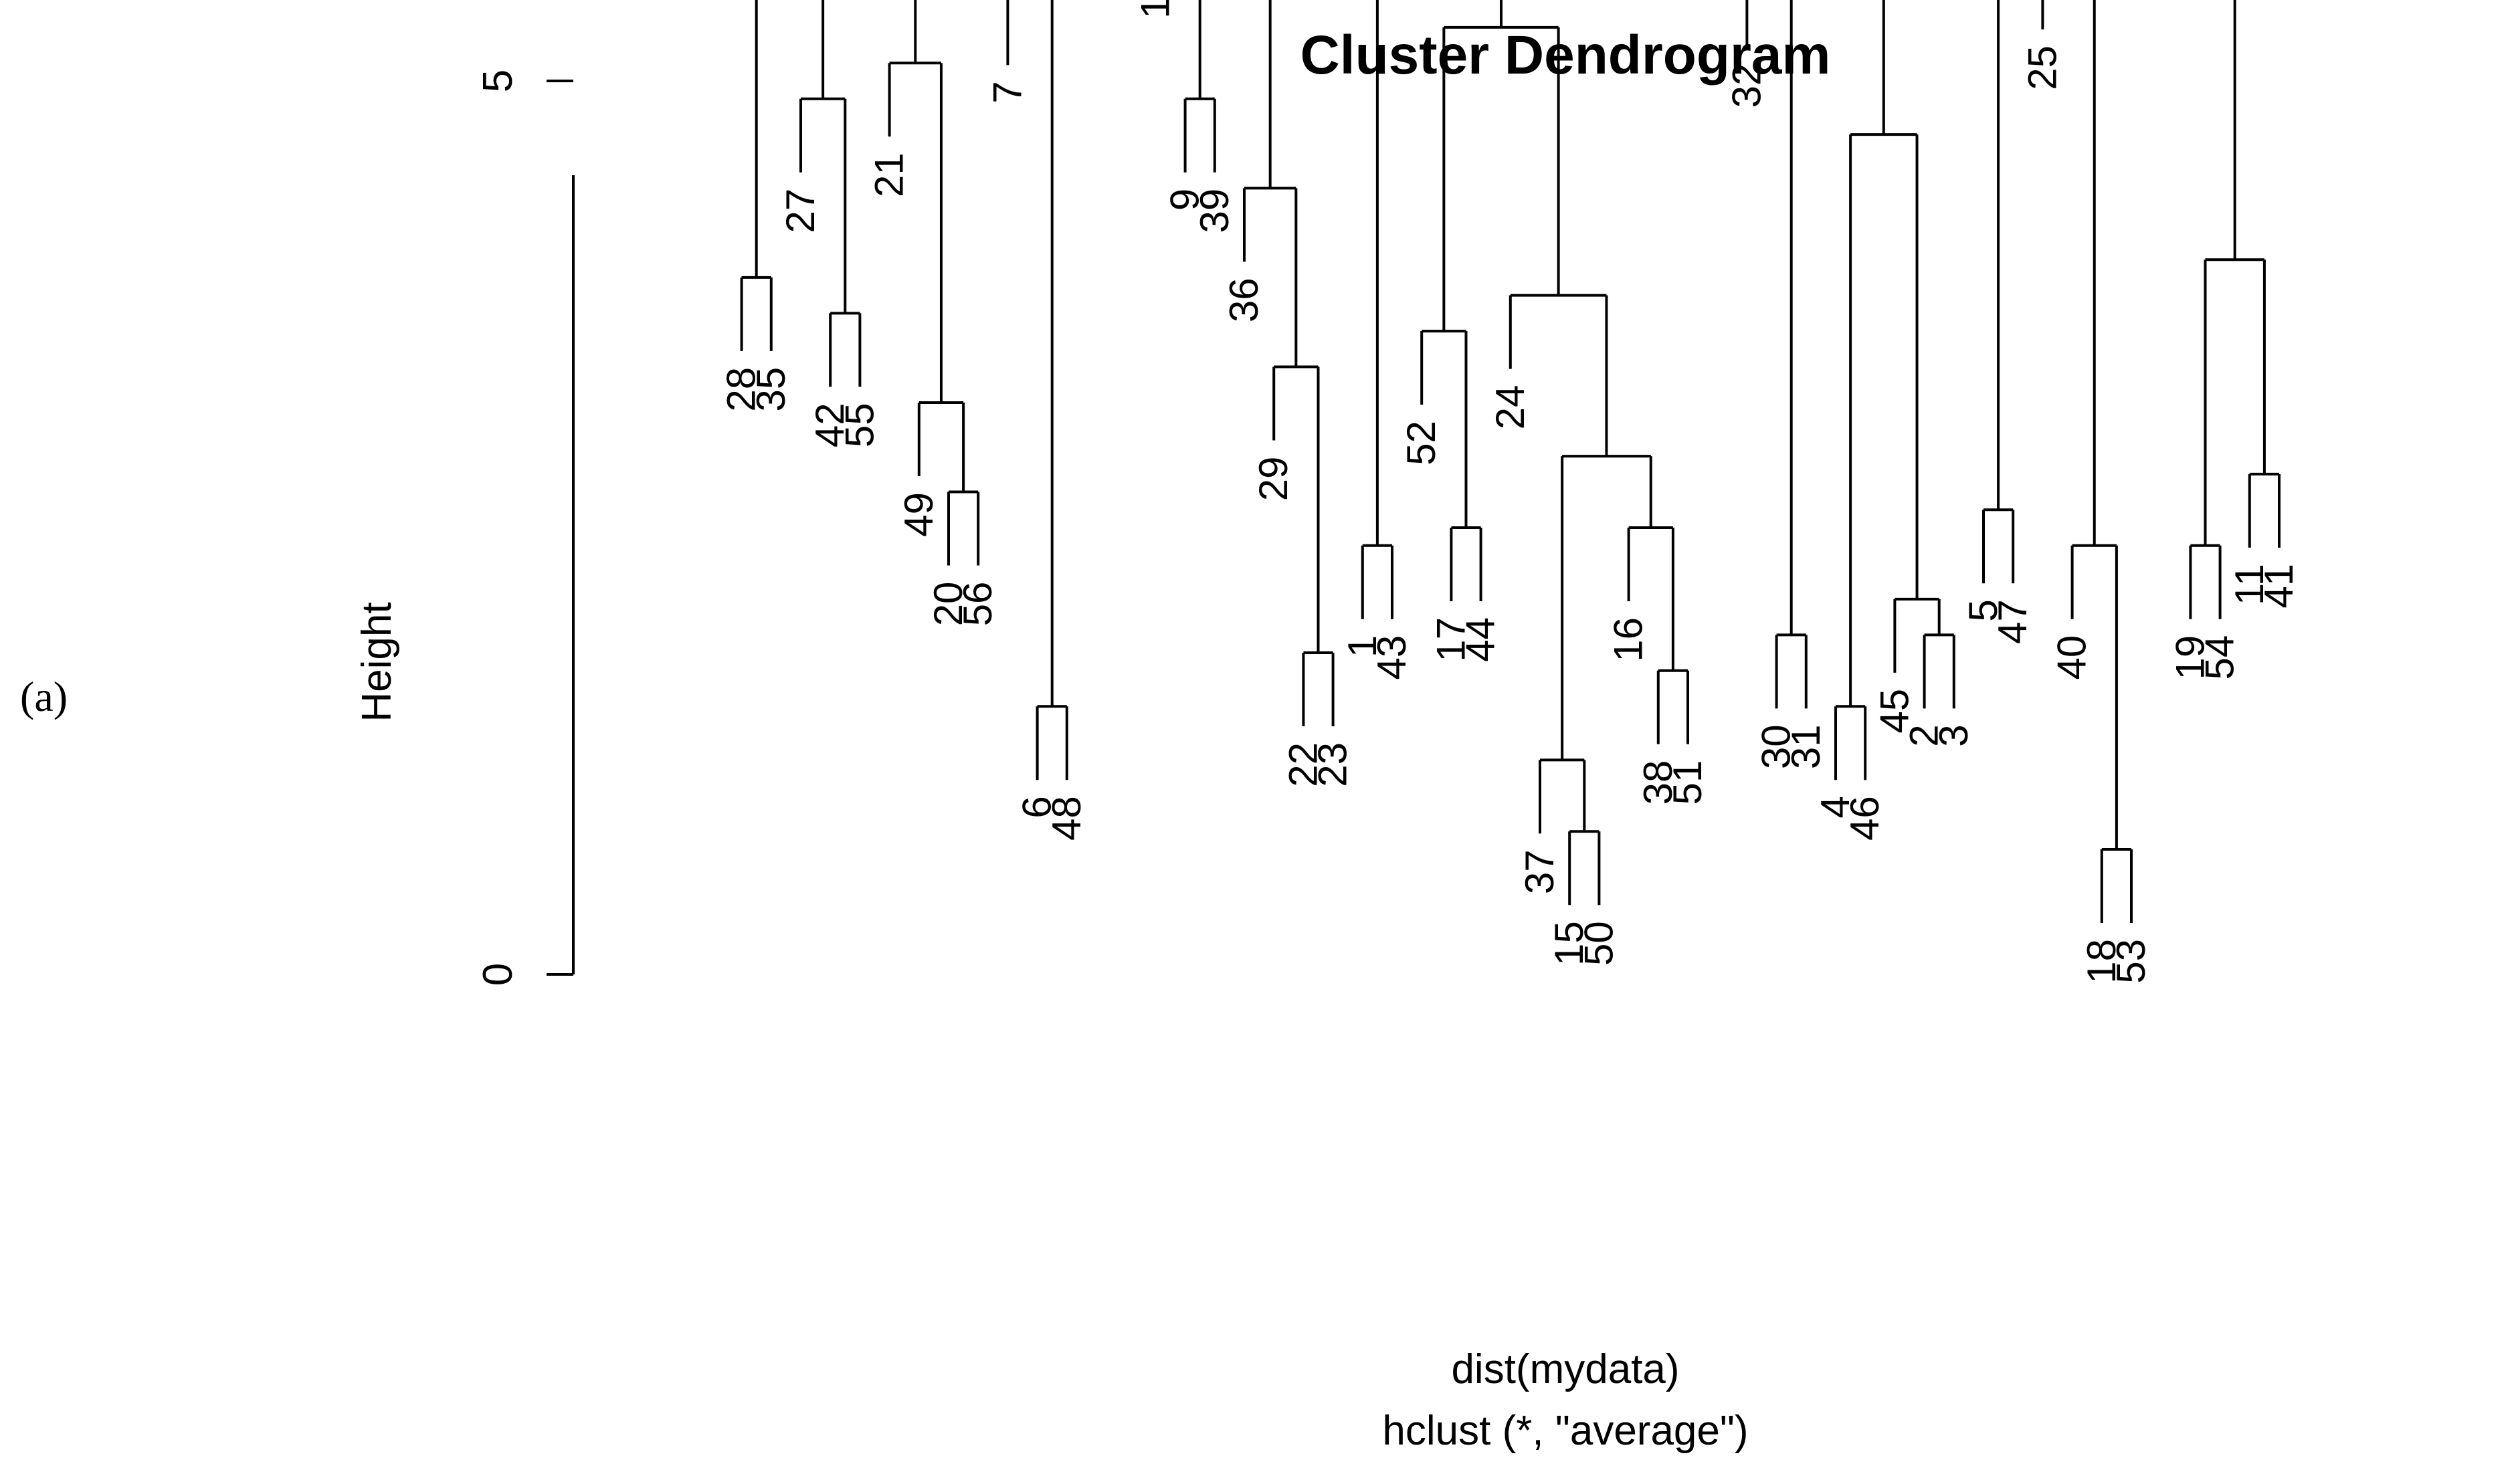 Image resolution: width=2518 pixels, height=1484 pixels. Describe the element at coordinates (918, 514) in the screenshot. I see `leaf-label: 49` at that location.